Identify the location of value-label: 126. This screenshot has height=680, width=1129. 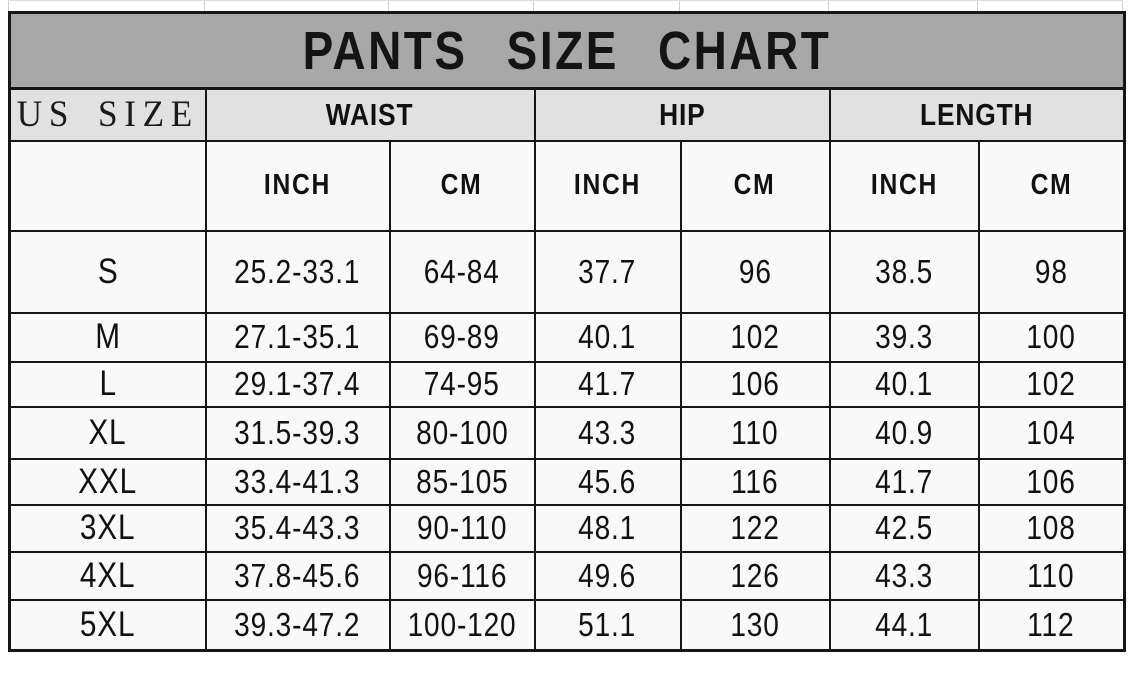
(755, 575).